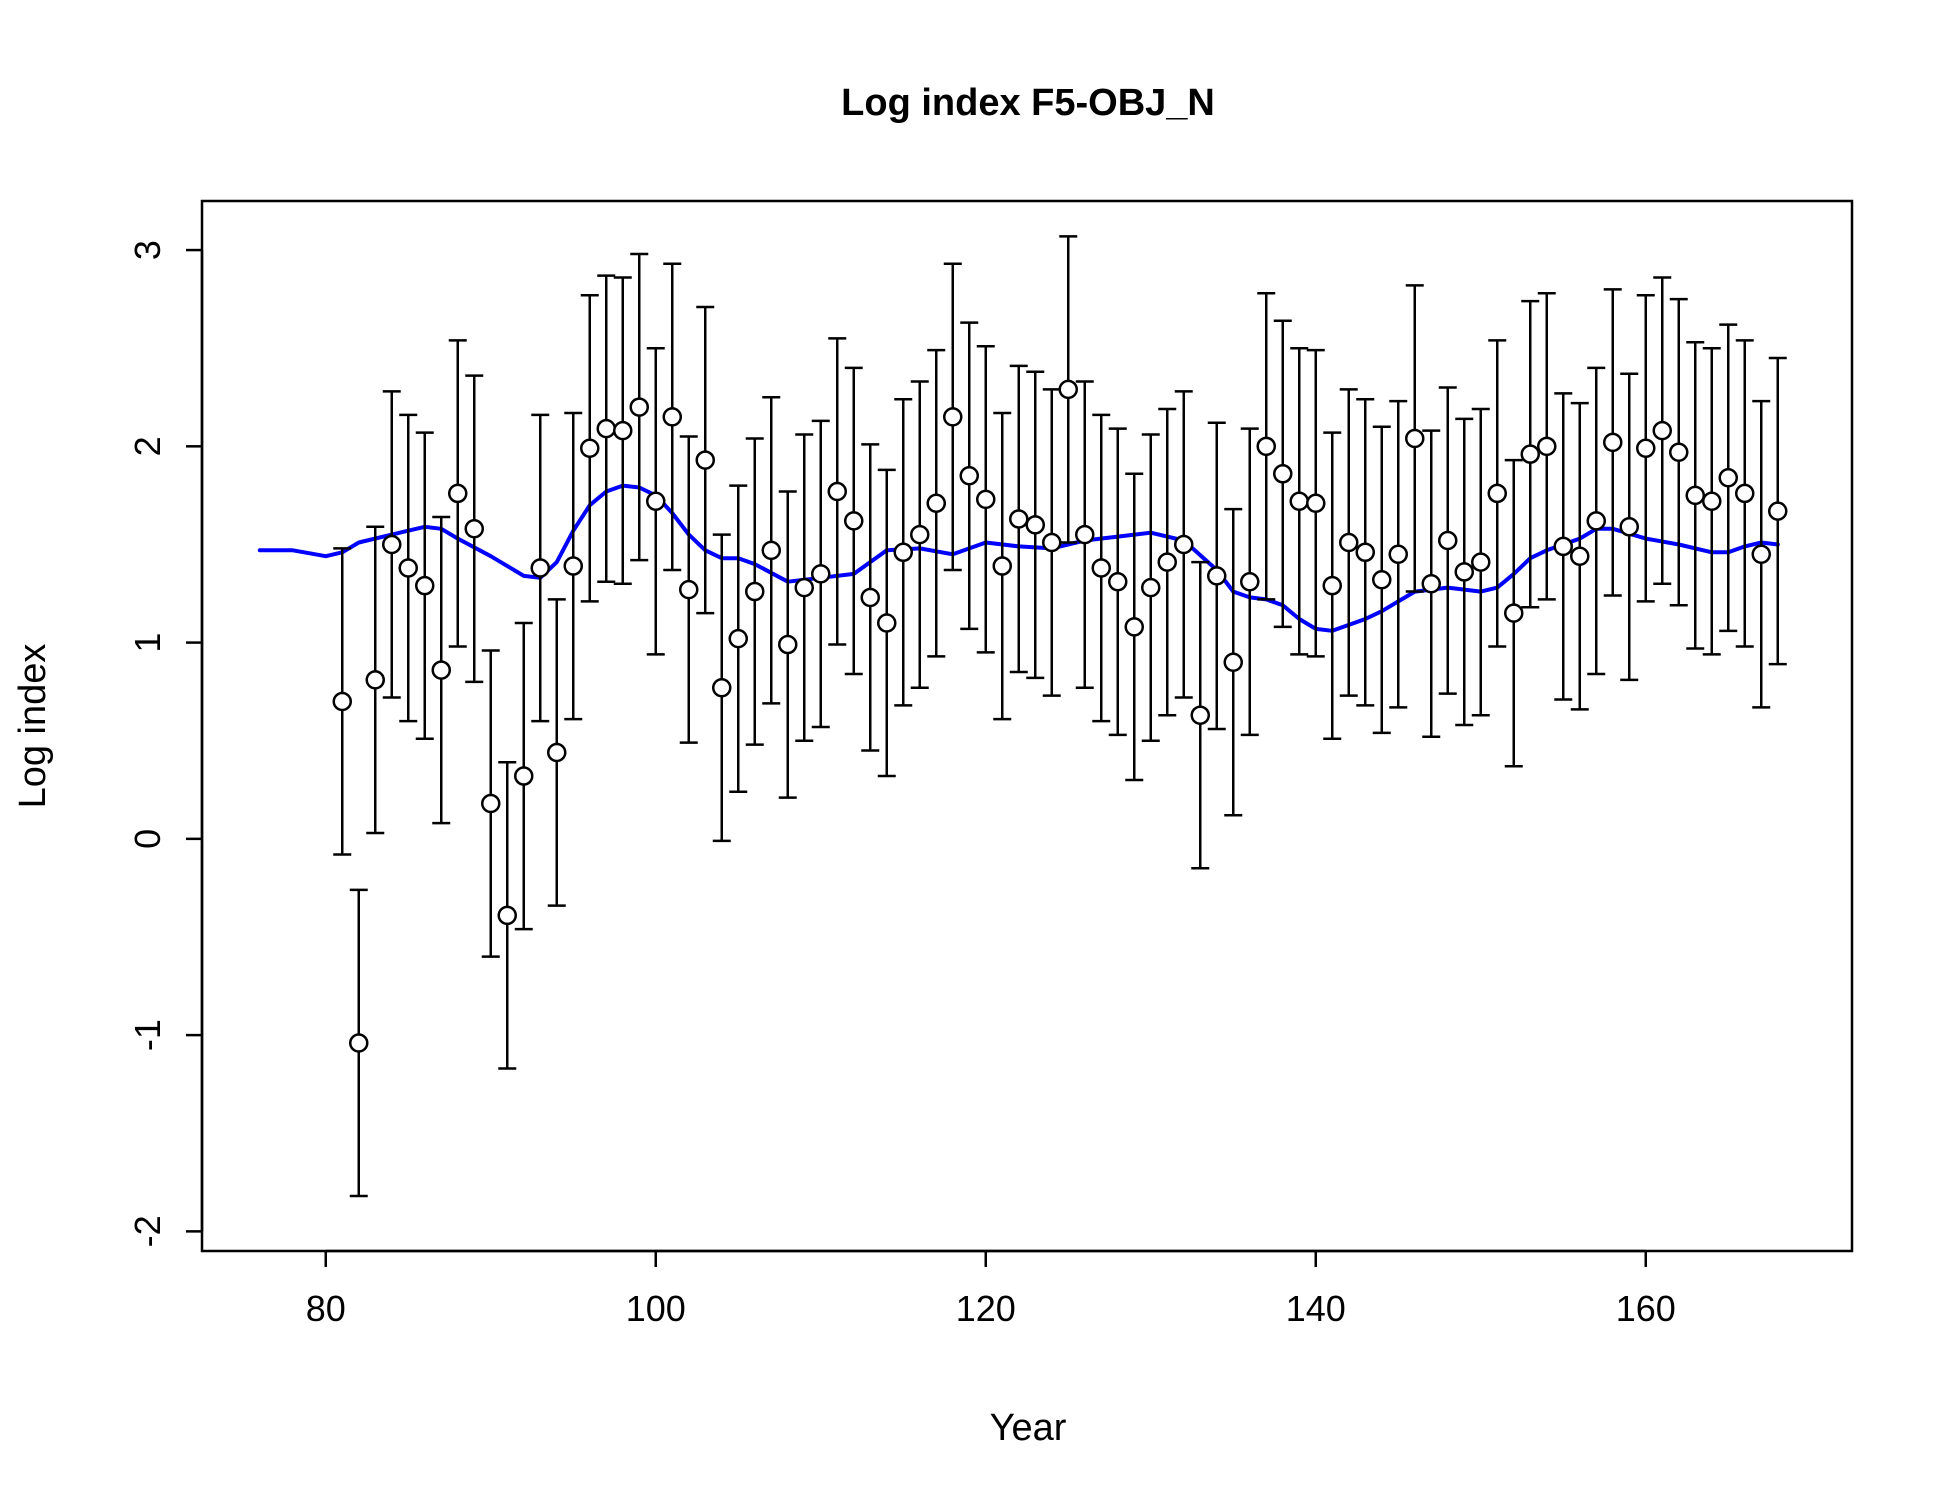 This screenshot has width=1950, height=1500. I want to click on chart-title: Log index F5-OBJ_N, so click(1028, 103).